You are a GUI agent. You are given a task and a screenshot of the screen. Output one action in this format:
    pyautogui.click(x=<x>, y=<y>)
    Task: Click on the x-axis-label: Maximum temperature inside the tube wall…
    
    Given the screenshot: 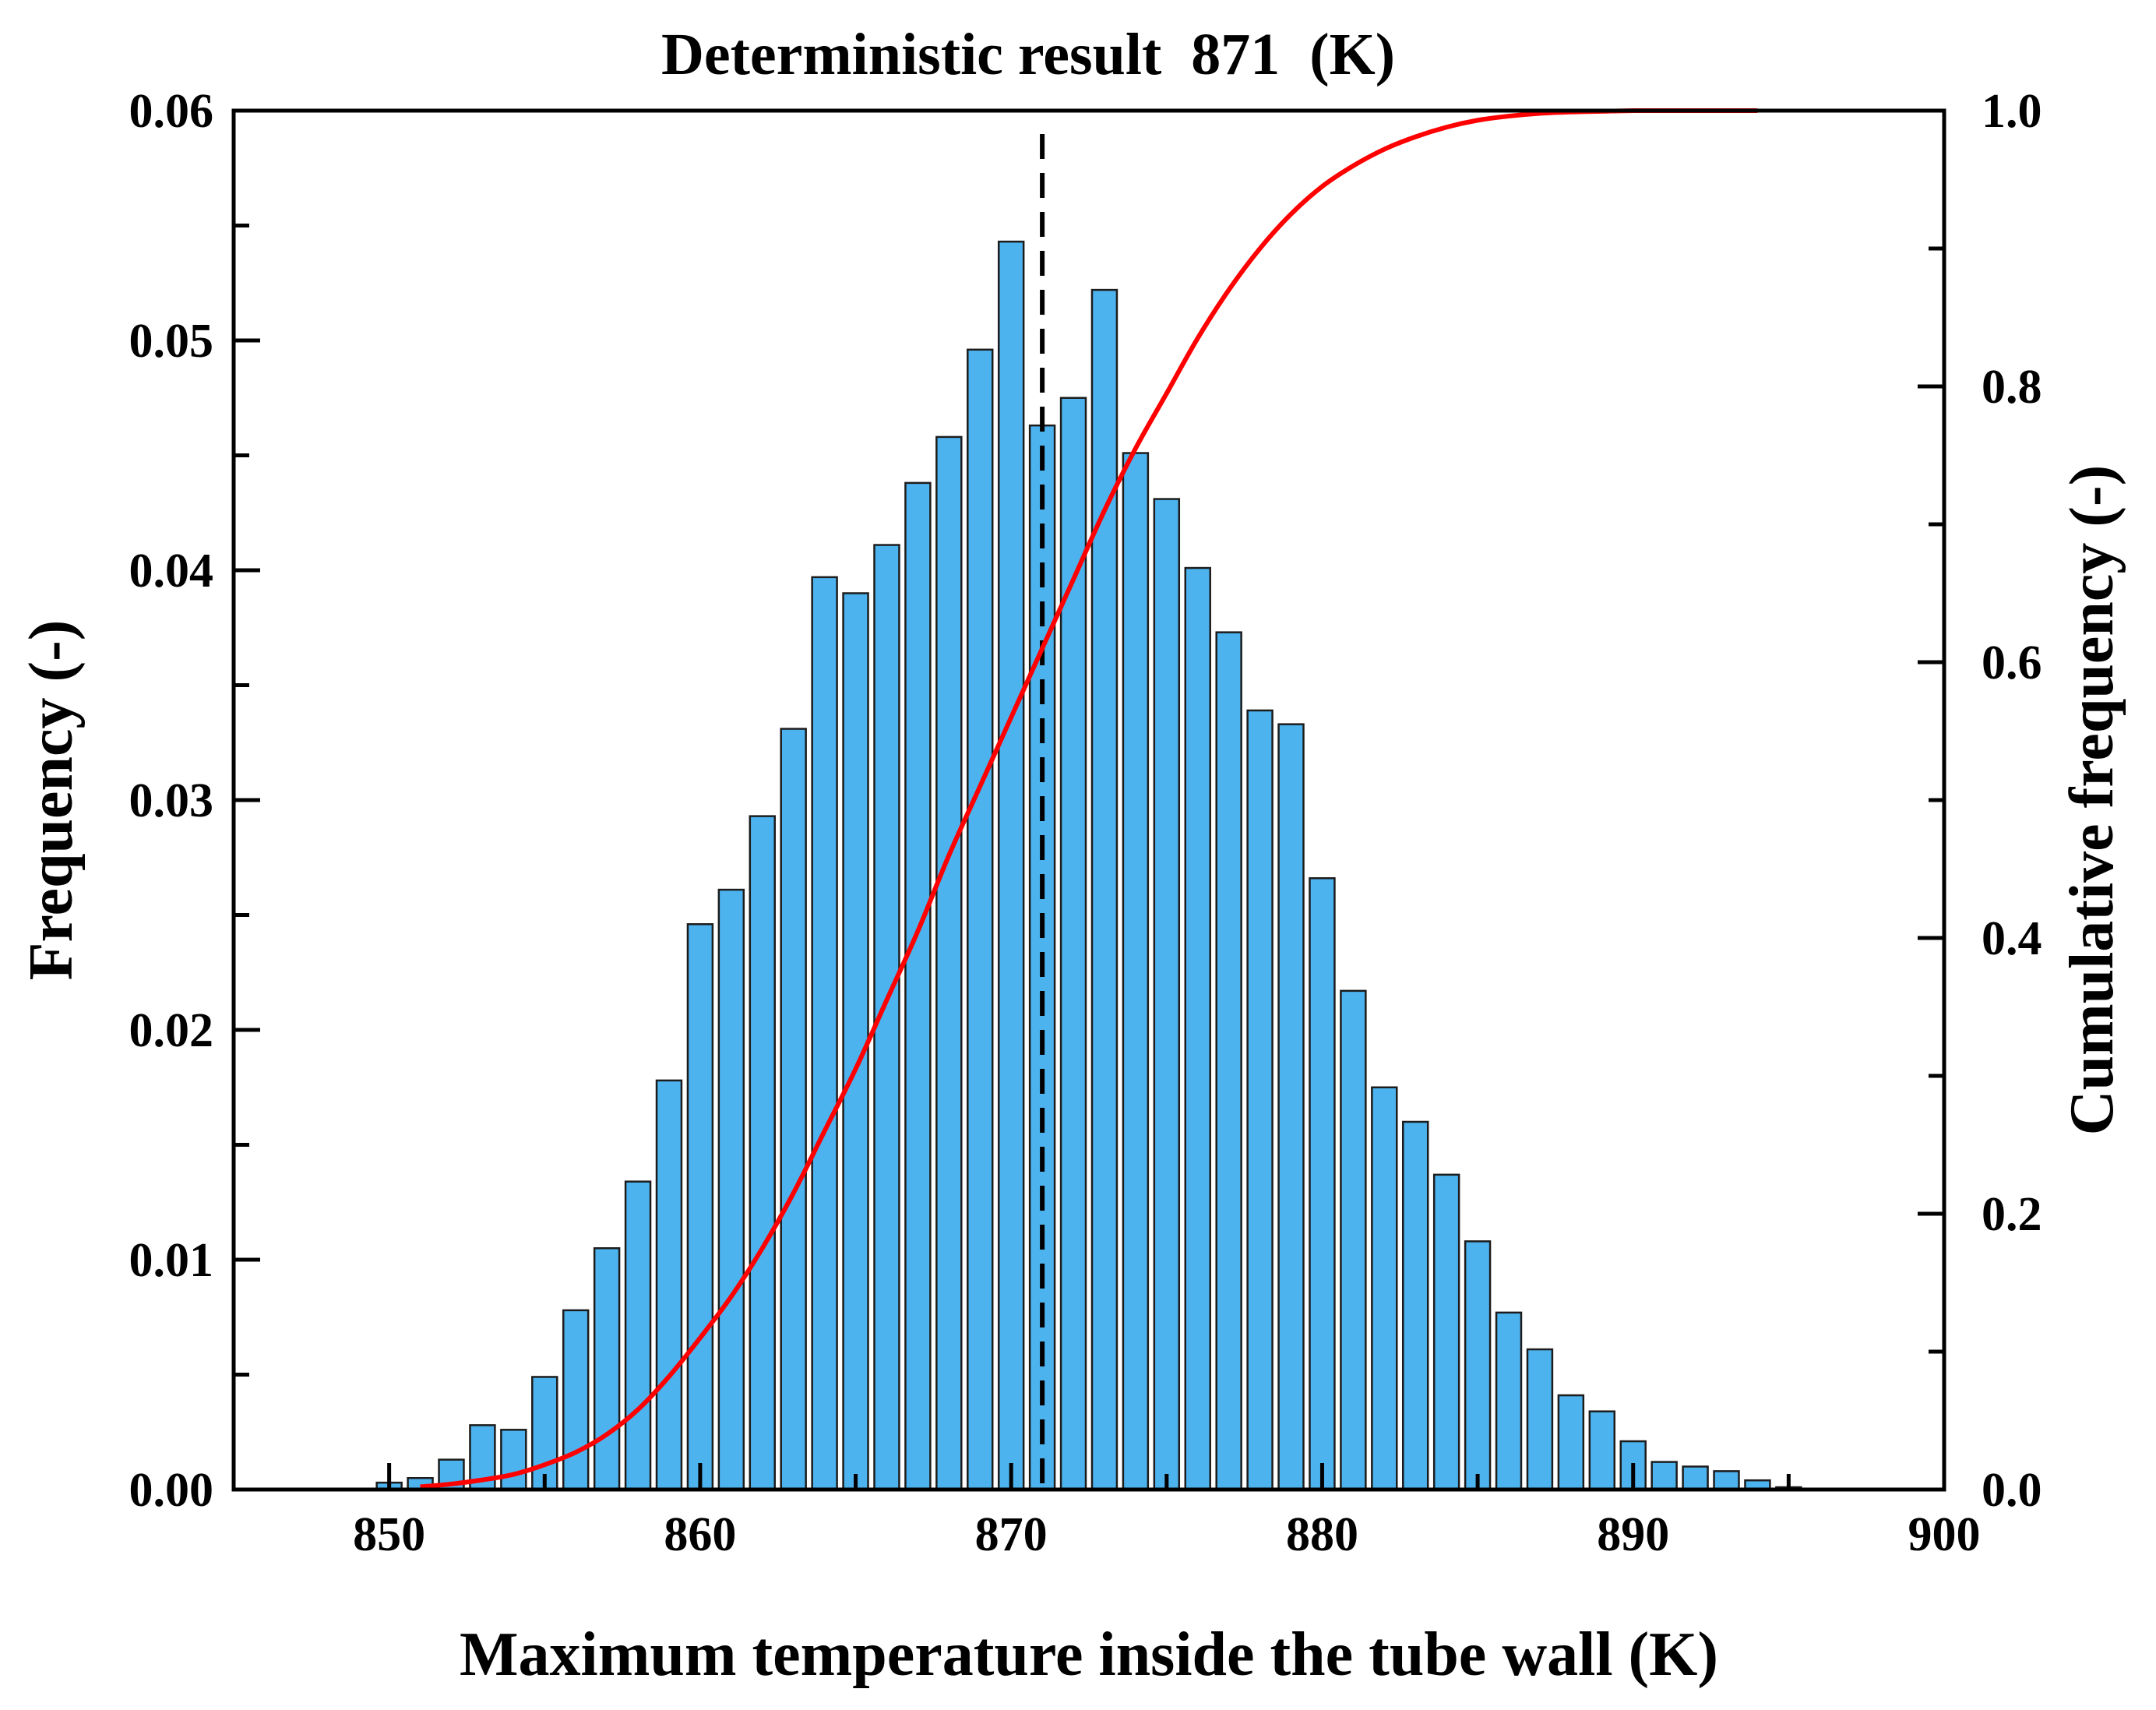 What is the action you would take?
    pyautogui.click(x=1089, y=1655)
    